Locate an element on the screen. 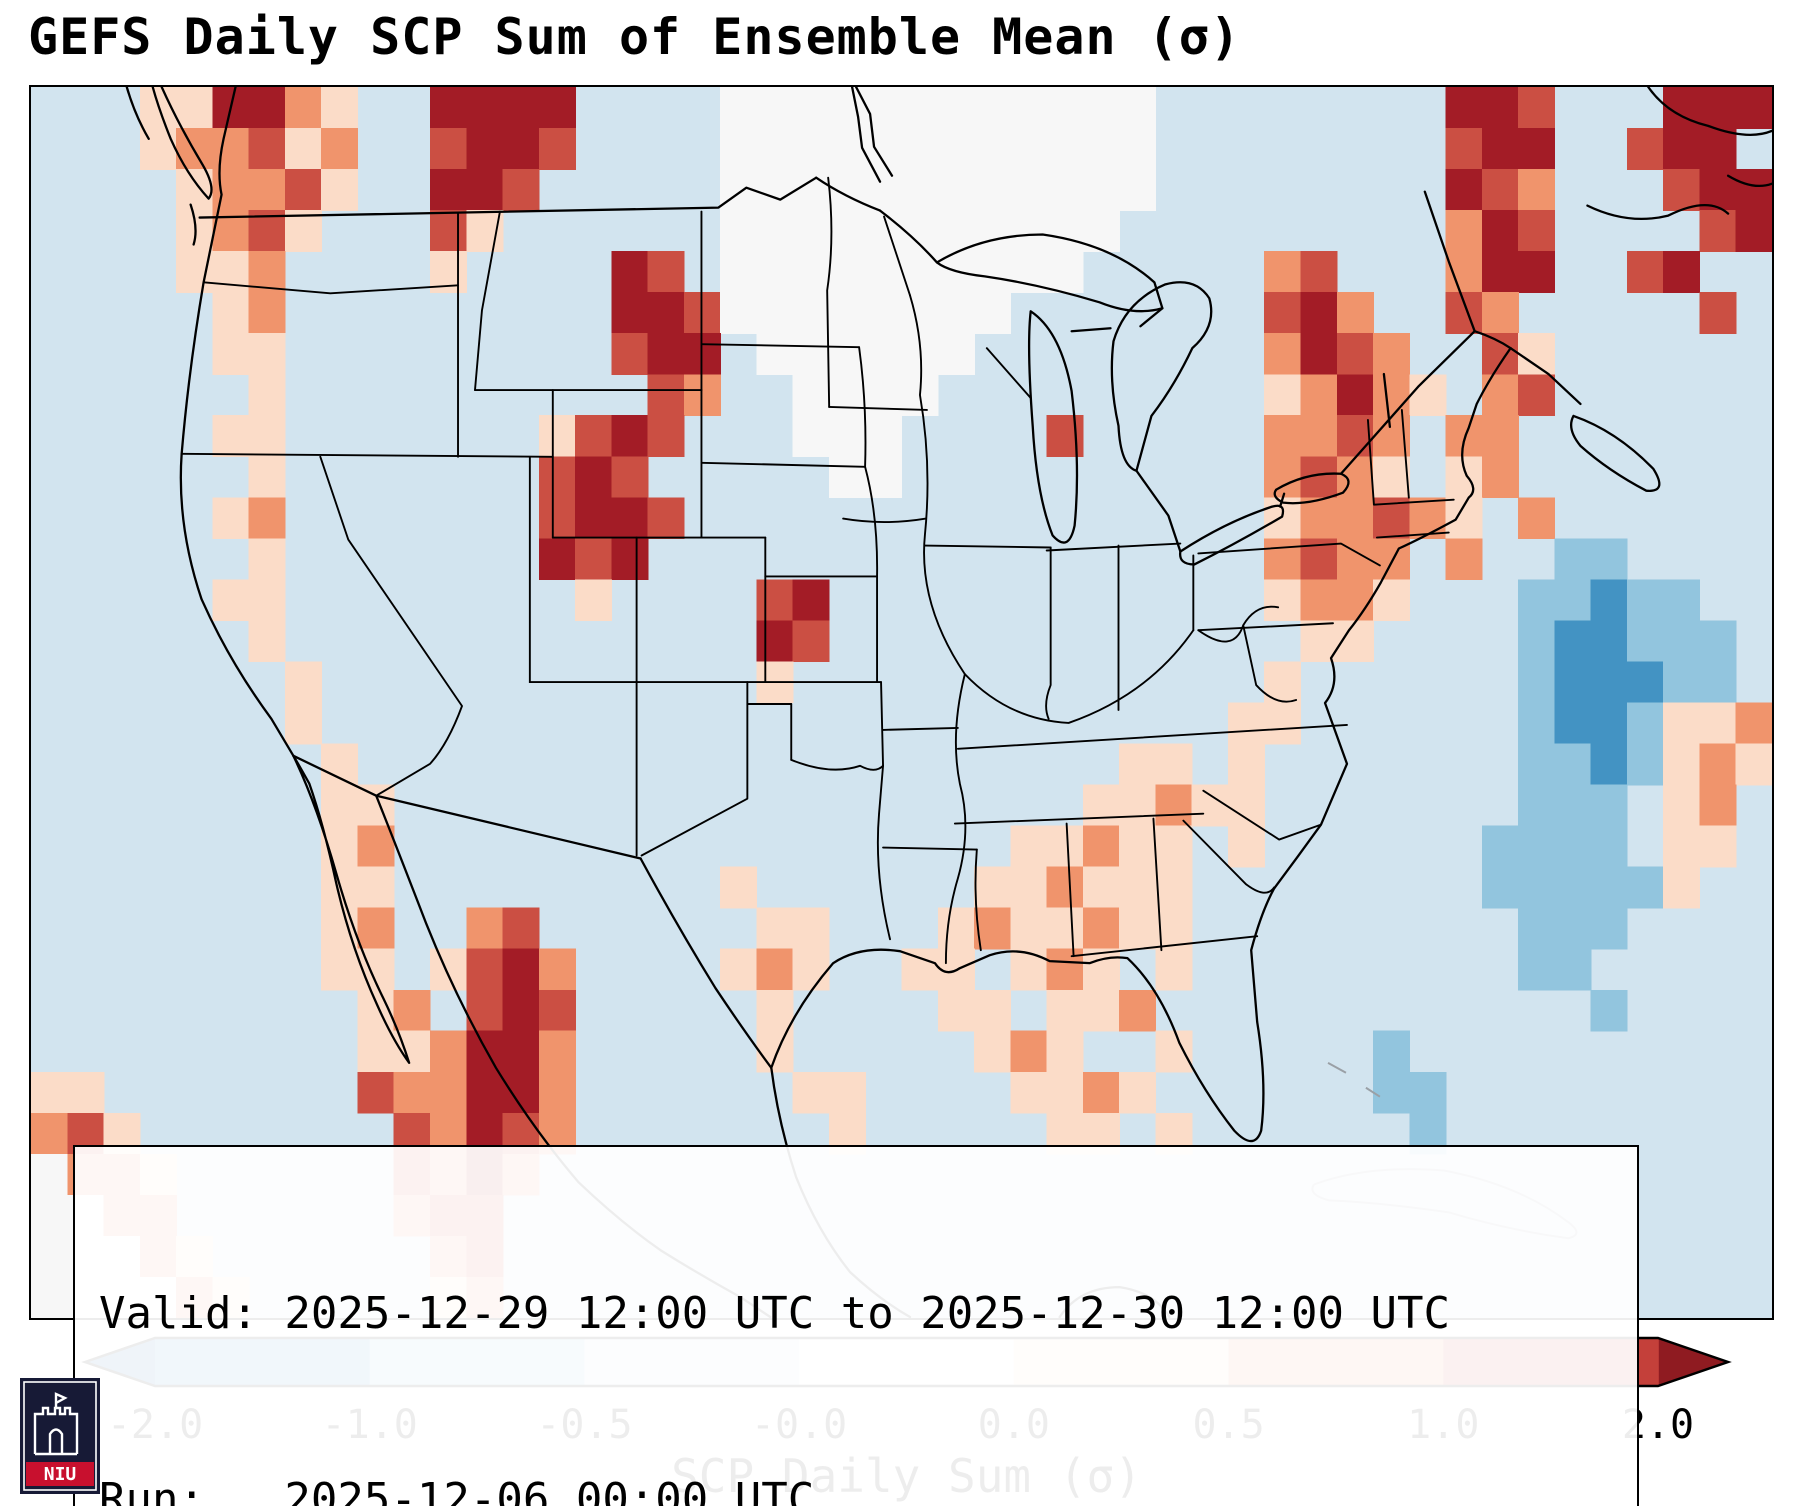 This screenshot has width=1803, height=1506. lake-ontario is located at coordinates (1311, 488).